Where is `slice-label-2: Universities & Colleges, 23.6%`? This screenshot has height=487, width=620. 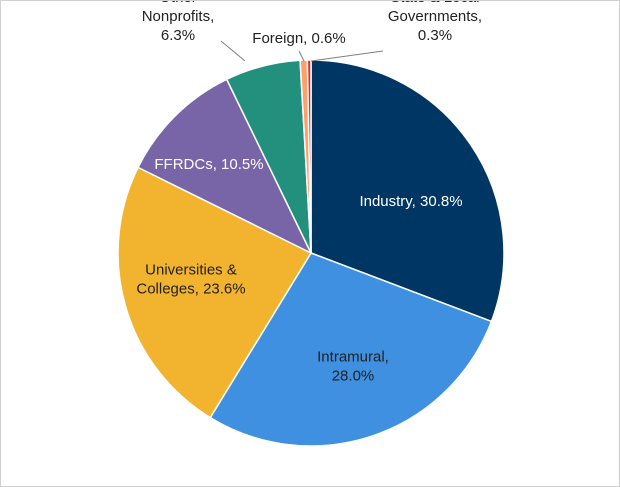
slice-label-2: Universities & Colleges, 23.6% is located at coordinates (190, 280).